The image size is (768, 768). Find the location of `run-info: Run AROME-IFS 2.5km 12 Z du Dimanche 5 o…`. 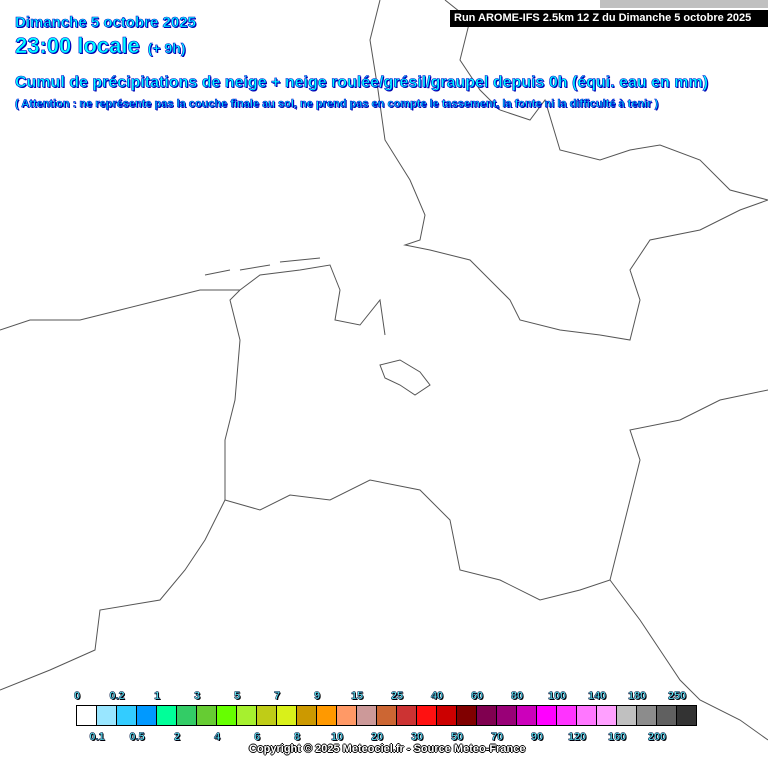

run-info: Run AROME-IFS 2.5km 12 Z du Dimanche 5 o… is located at coordinates (609, 18).